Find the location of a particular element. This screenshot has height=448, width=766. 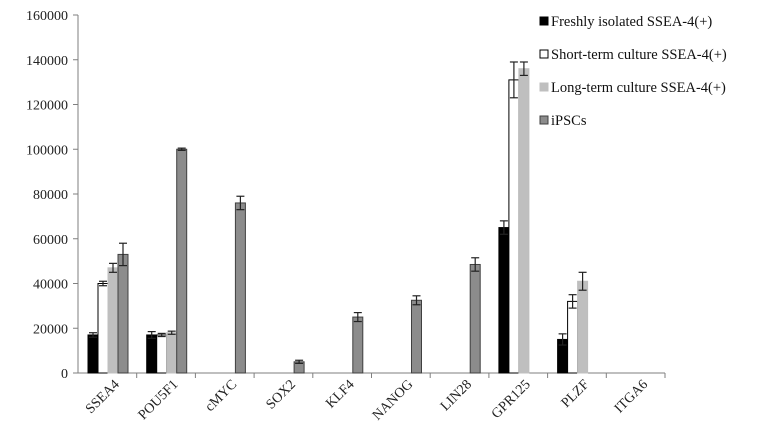

x-tick-label: ITGA6 is located at coordinates (631, 396).